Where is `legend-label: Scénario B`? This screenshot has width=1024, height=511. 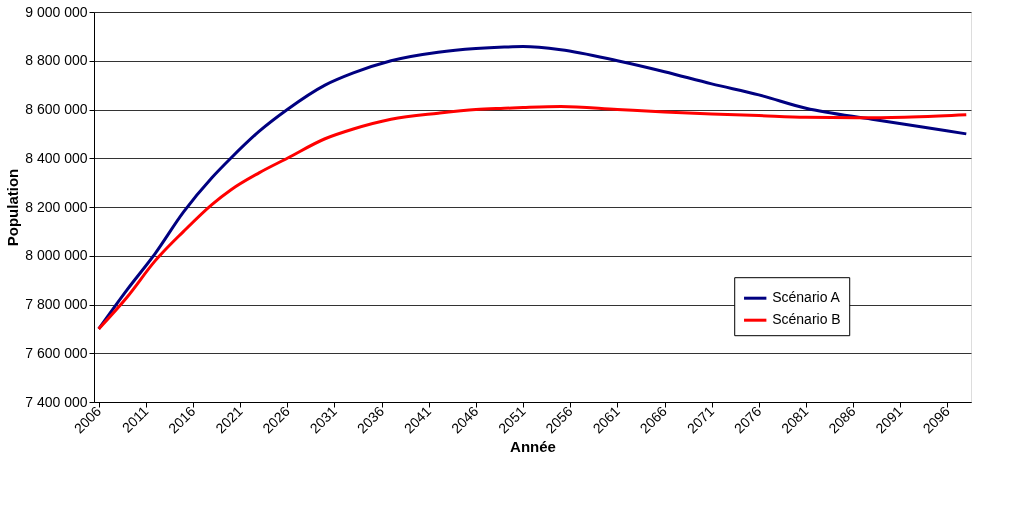
legend-label: Scénario B is located at coordinates (806, 319).